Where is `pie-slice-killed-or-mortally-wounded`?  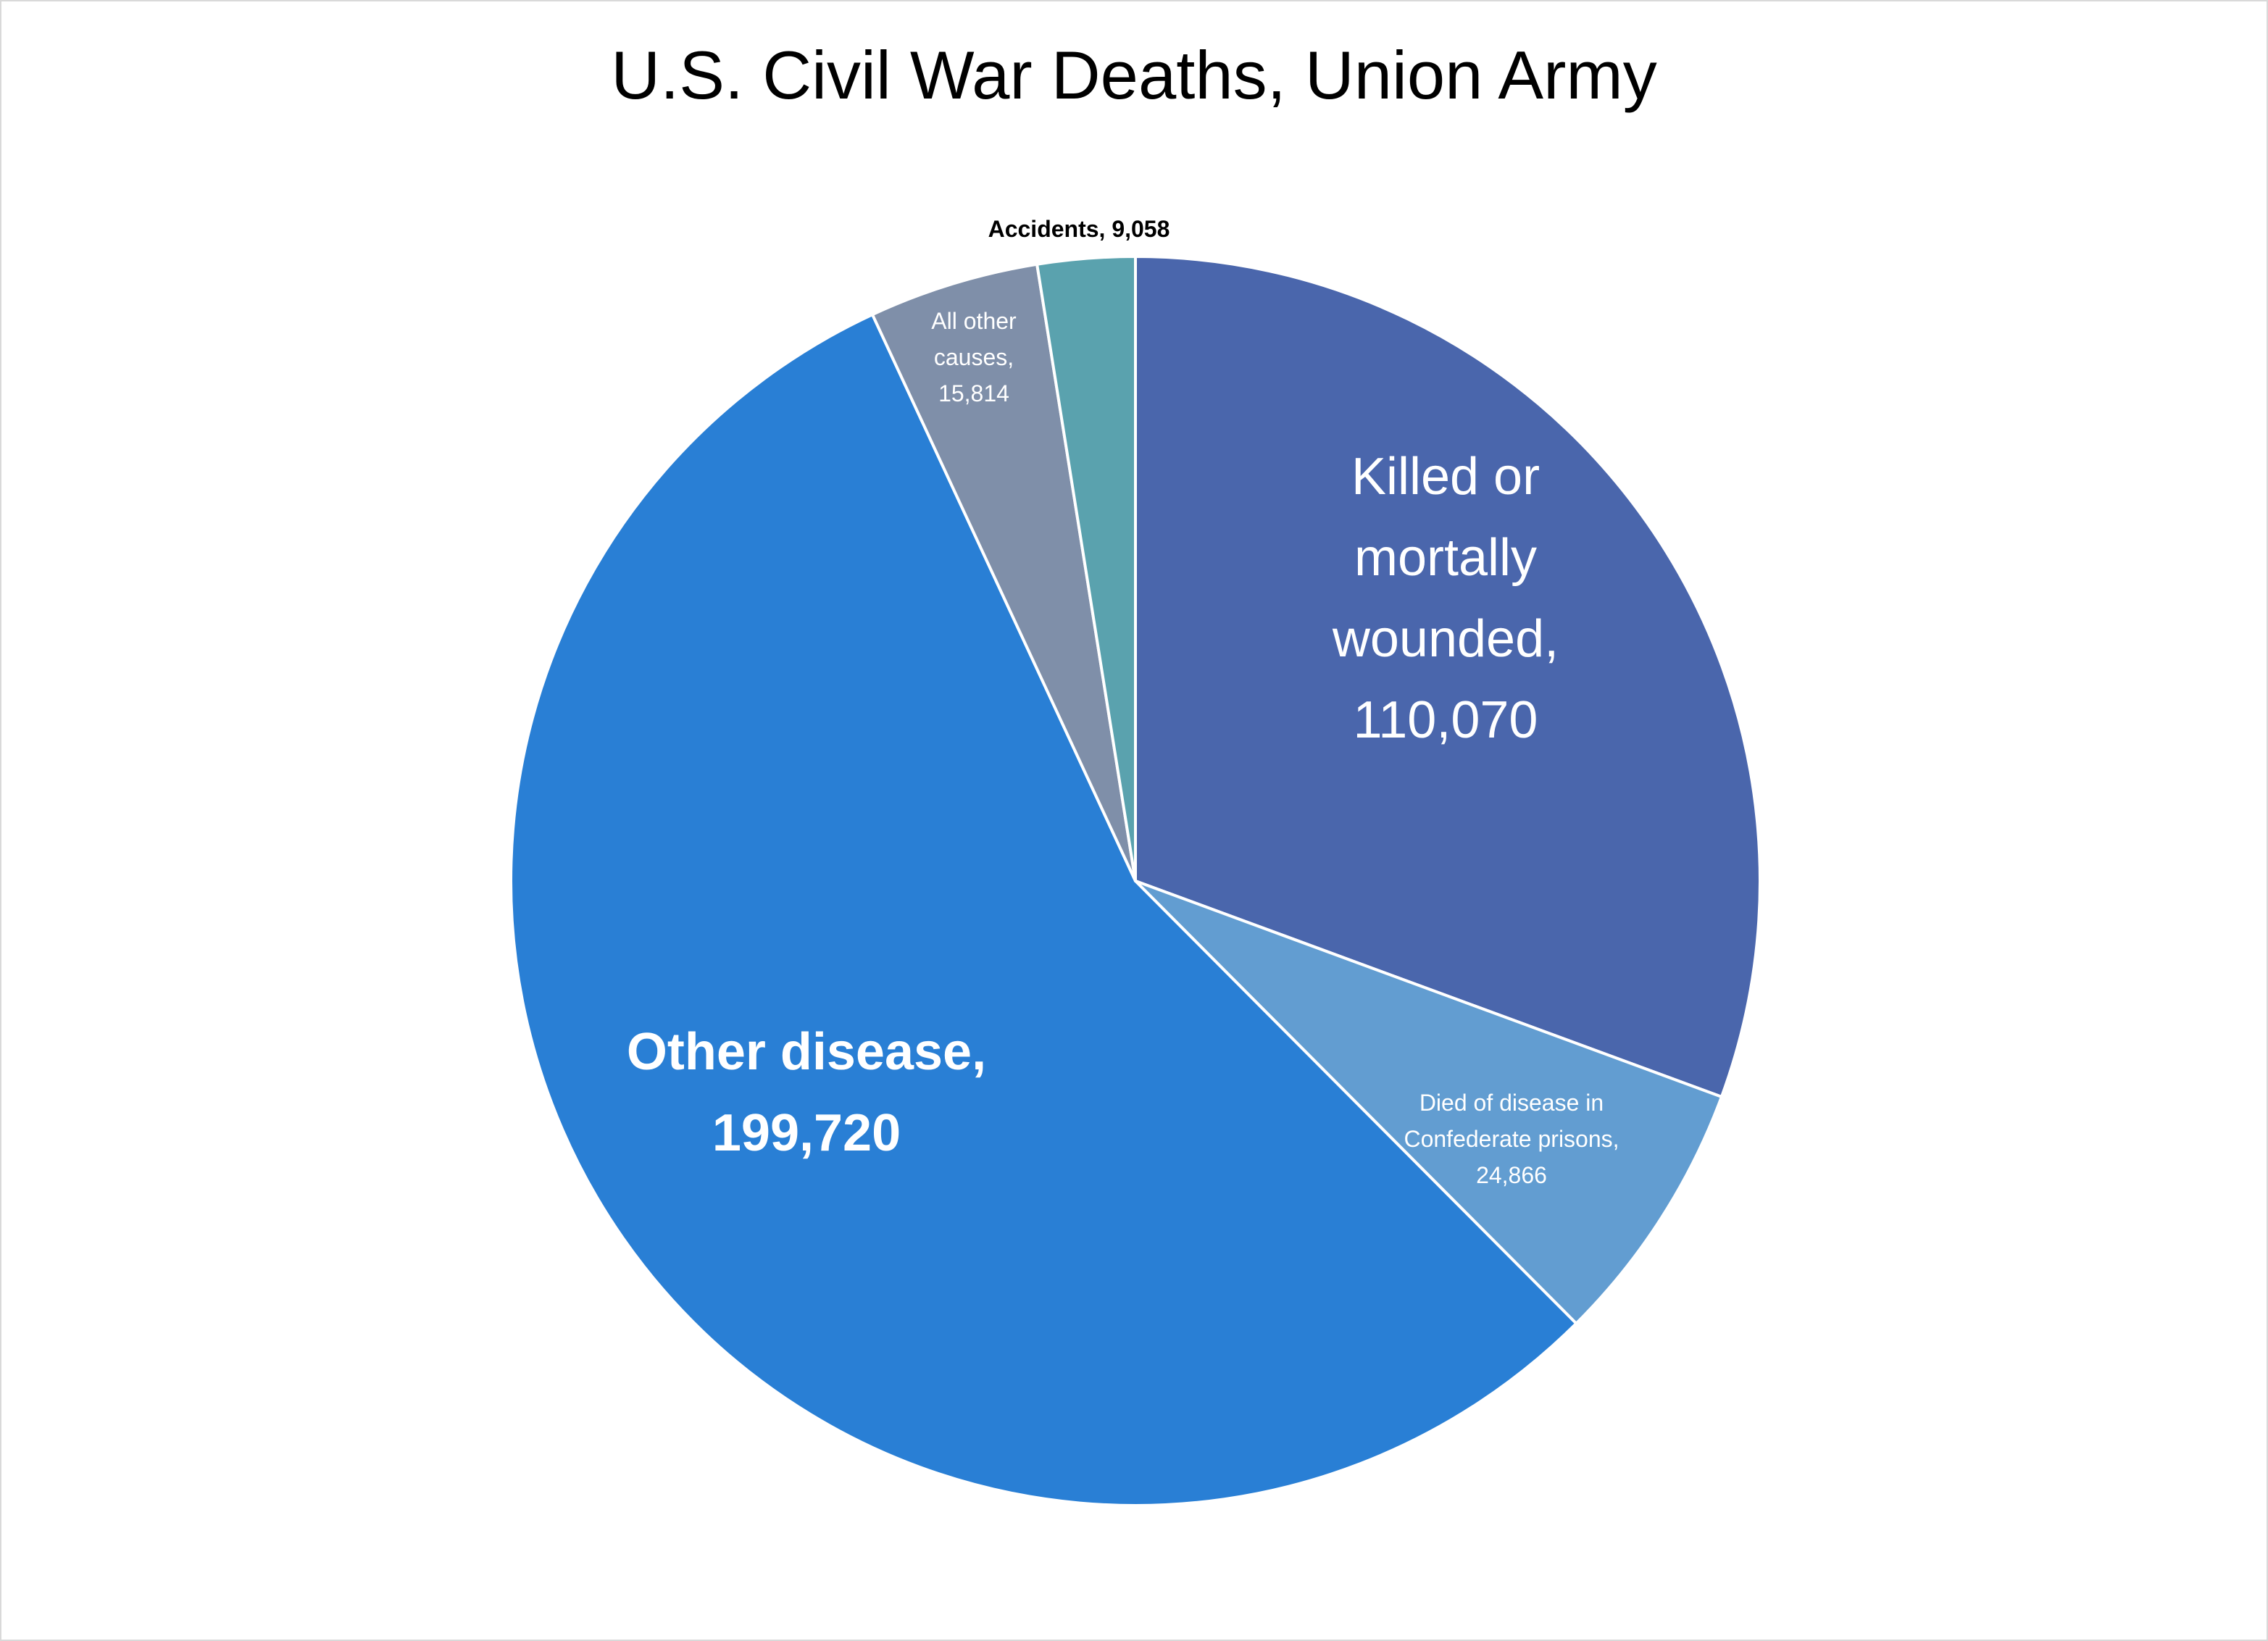
pie-slice-killed-or-mortally-wounded is located at coordinates (1448, 676).